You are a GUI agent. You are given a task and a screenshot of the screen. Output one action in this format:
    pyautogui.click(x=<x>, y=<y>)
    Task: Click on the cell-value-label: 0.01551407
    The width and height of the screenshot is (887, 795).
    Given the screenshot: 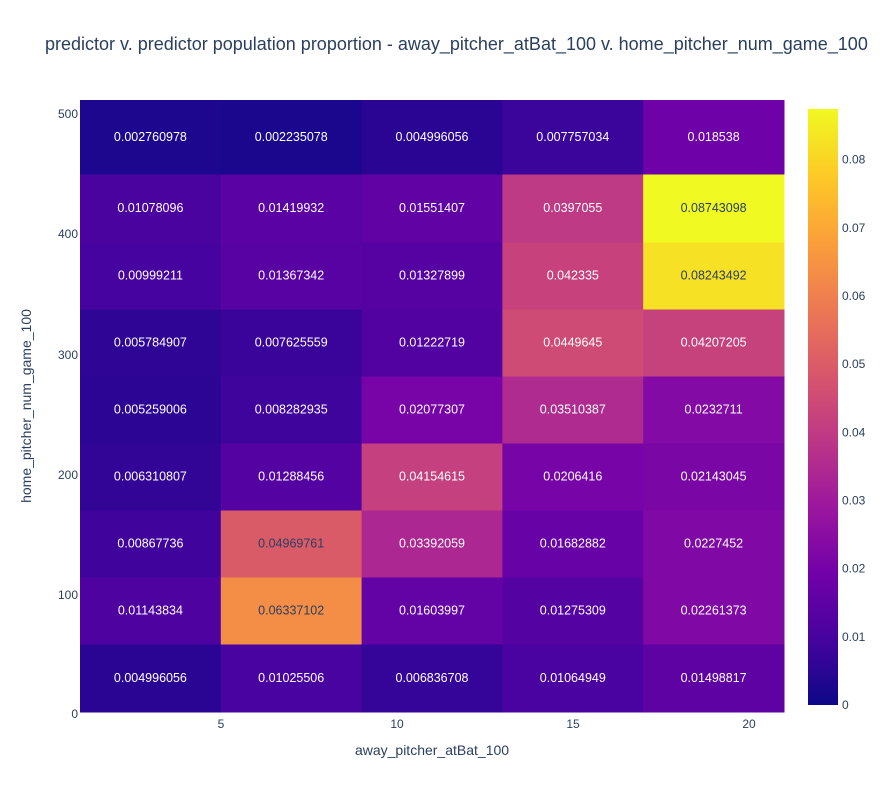 What is the action you would take?
    pyautogui.click(x=432, y=208)
    